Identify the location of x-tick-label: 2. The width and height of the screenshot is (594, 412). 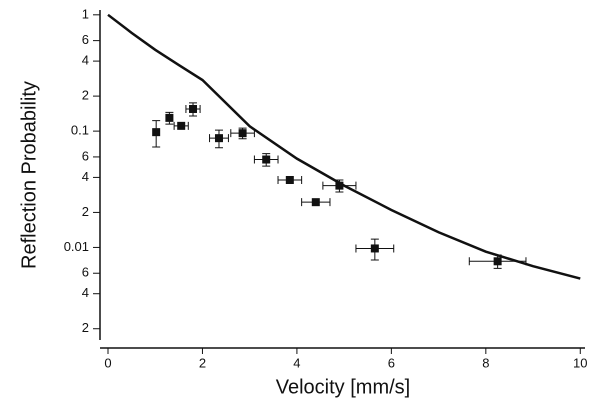
(202, 362).